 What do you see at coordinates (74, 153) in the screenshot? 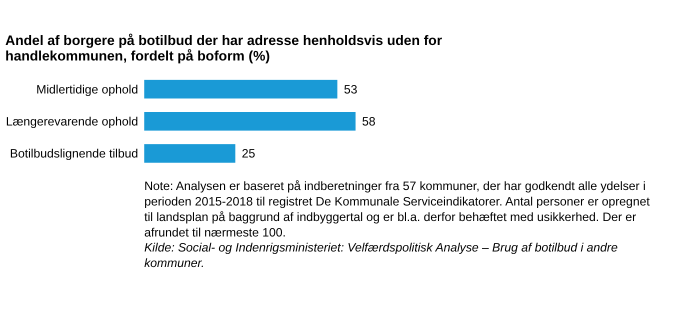
I see `y-tick-label: Botilbudslignende tilbud` at bounding box center [74, 153].